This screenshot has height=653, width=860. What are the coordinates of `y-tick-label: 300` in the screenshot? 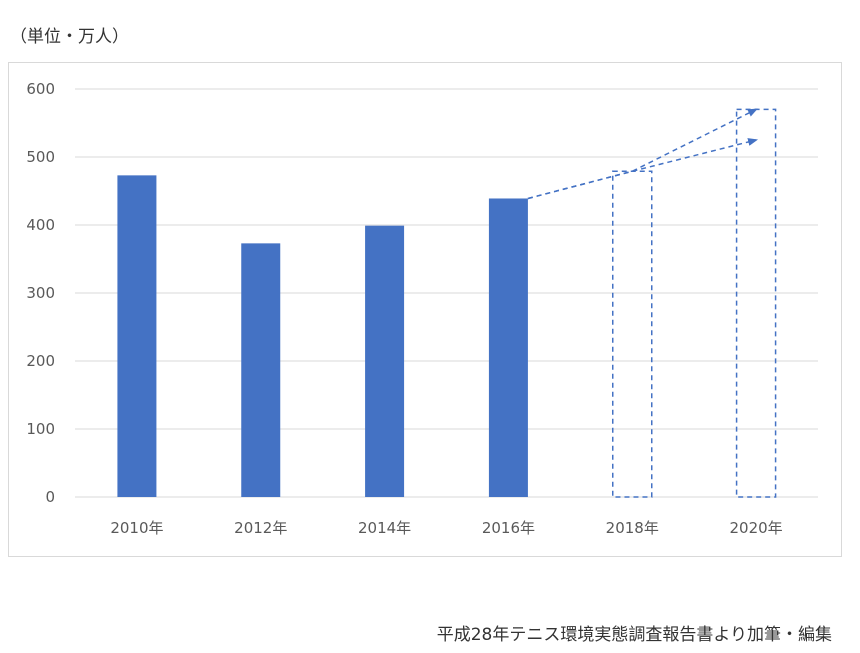 It's located at (40, 293).